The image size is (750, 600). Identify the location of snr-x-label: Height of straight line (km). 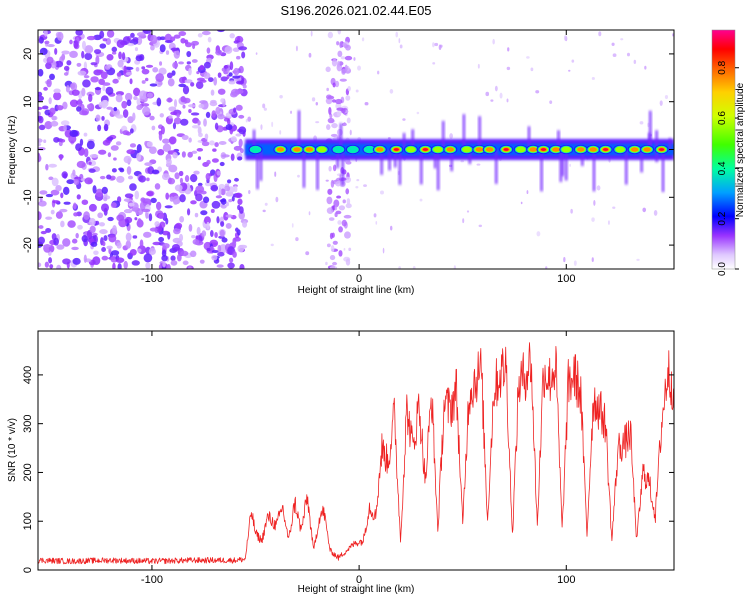
(356, 589).